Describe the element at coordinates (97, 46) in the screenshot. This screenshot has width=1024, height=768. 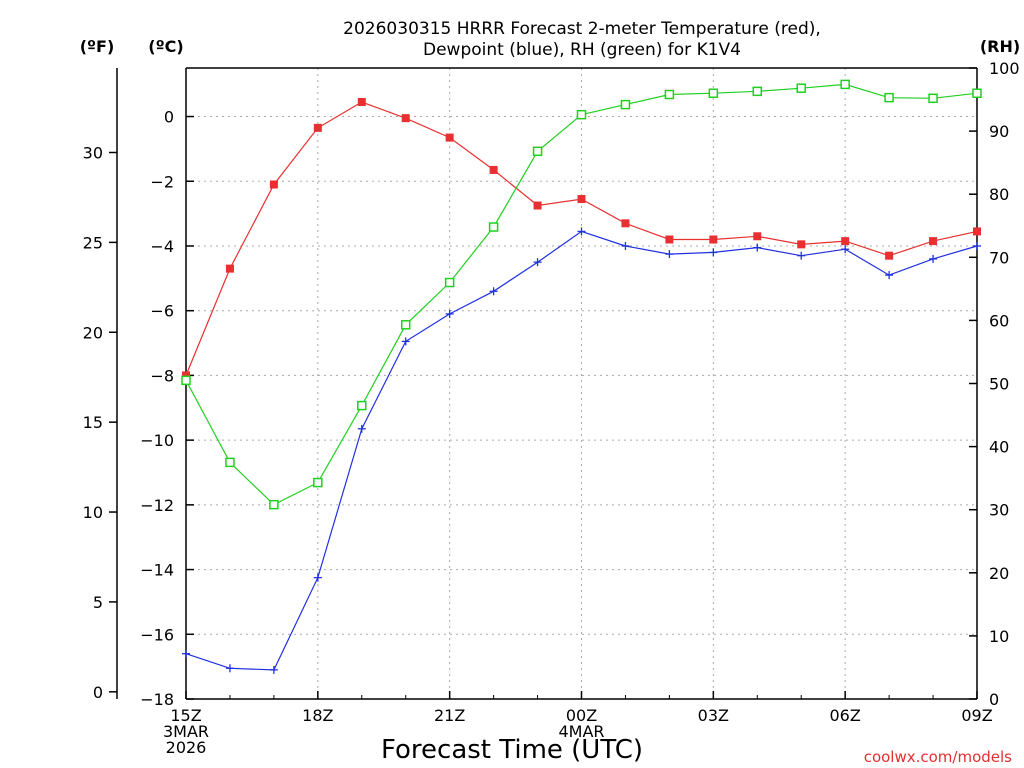
I see `fahrenheit-unit-label: (ºF)` at that location.